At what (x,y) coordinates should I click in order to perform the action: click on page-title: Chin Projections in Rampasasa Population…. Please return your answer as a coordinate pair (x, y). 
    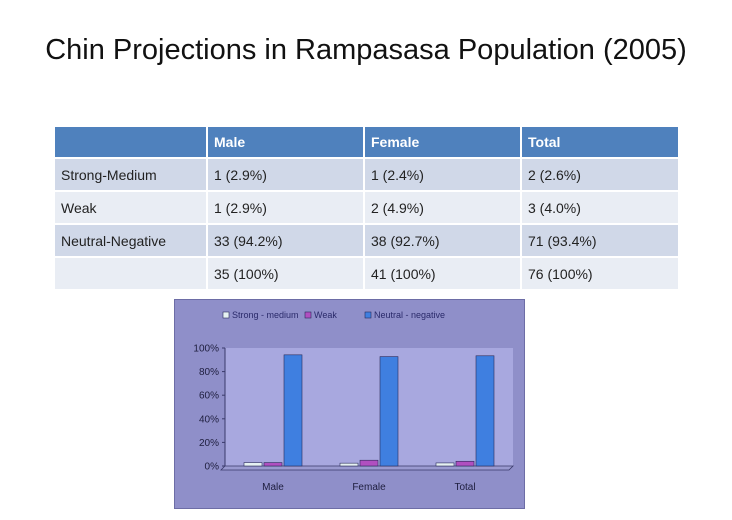
    Looking at the image, I should click on (366, 50).